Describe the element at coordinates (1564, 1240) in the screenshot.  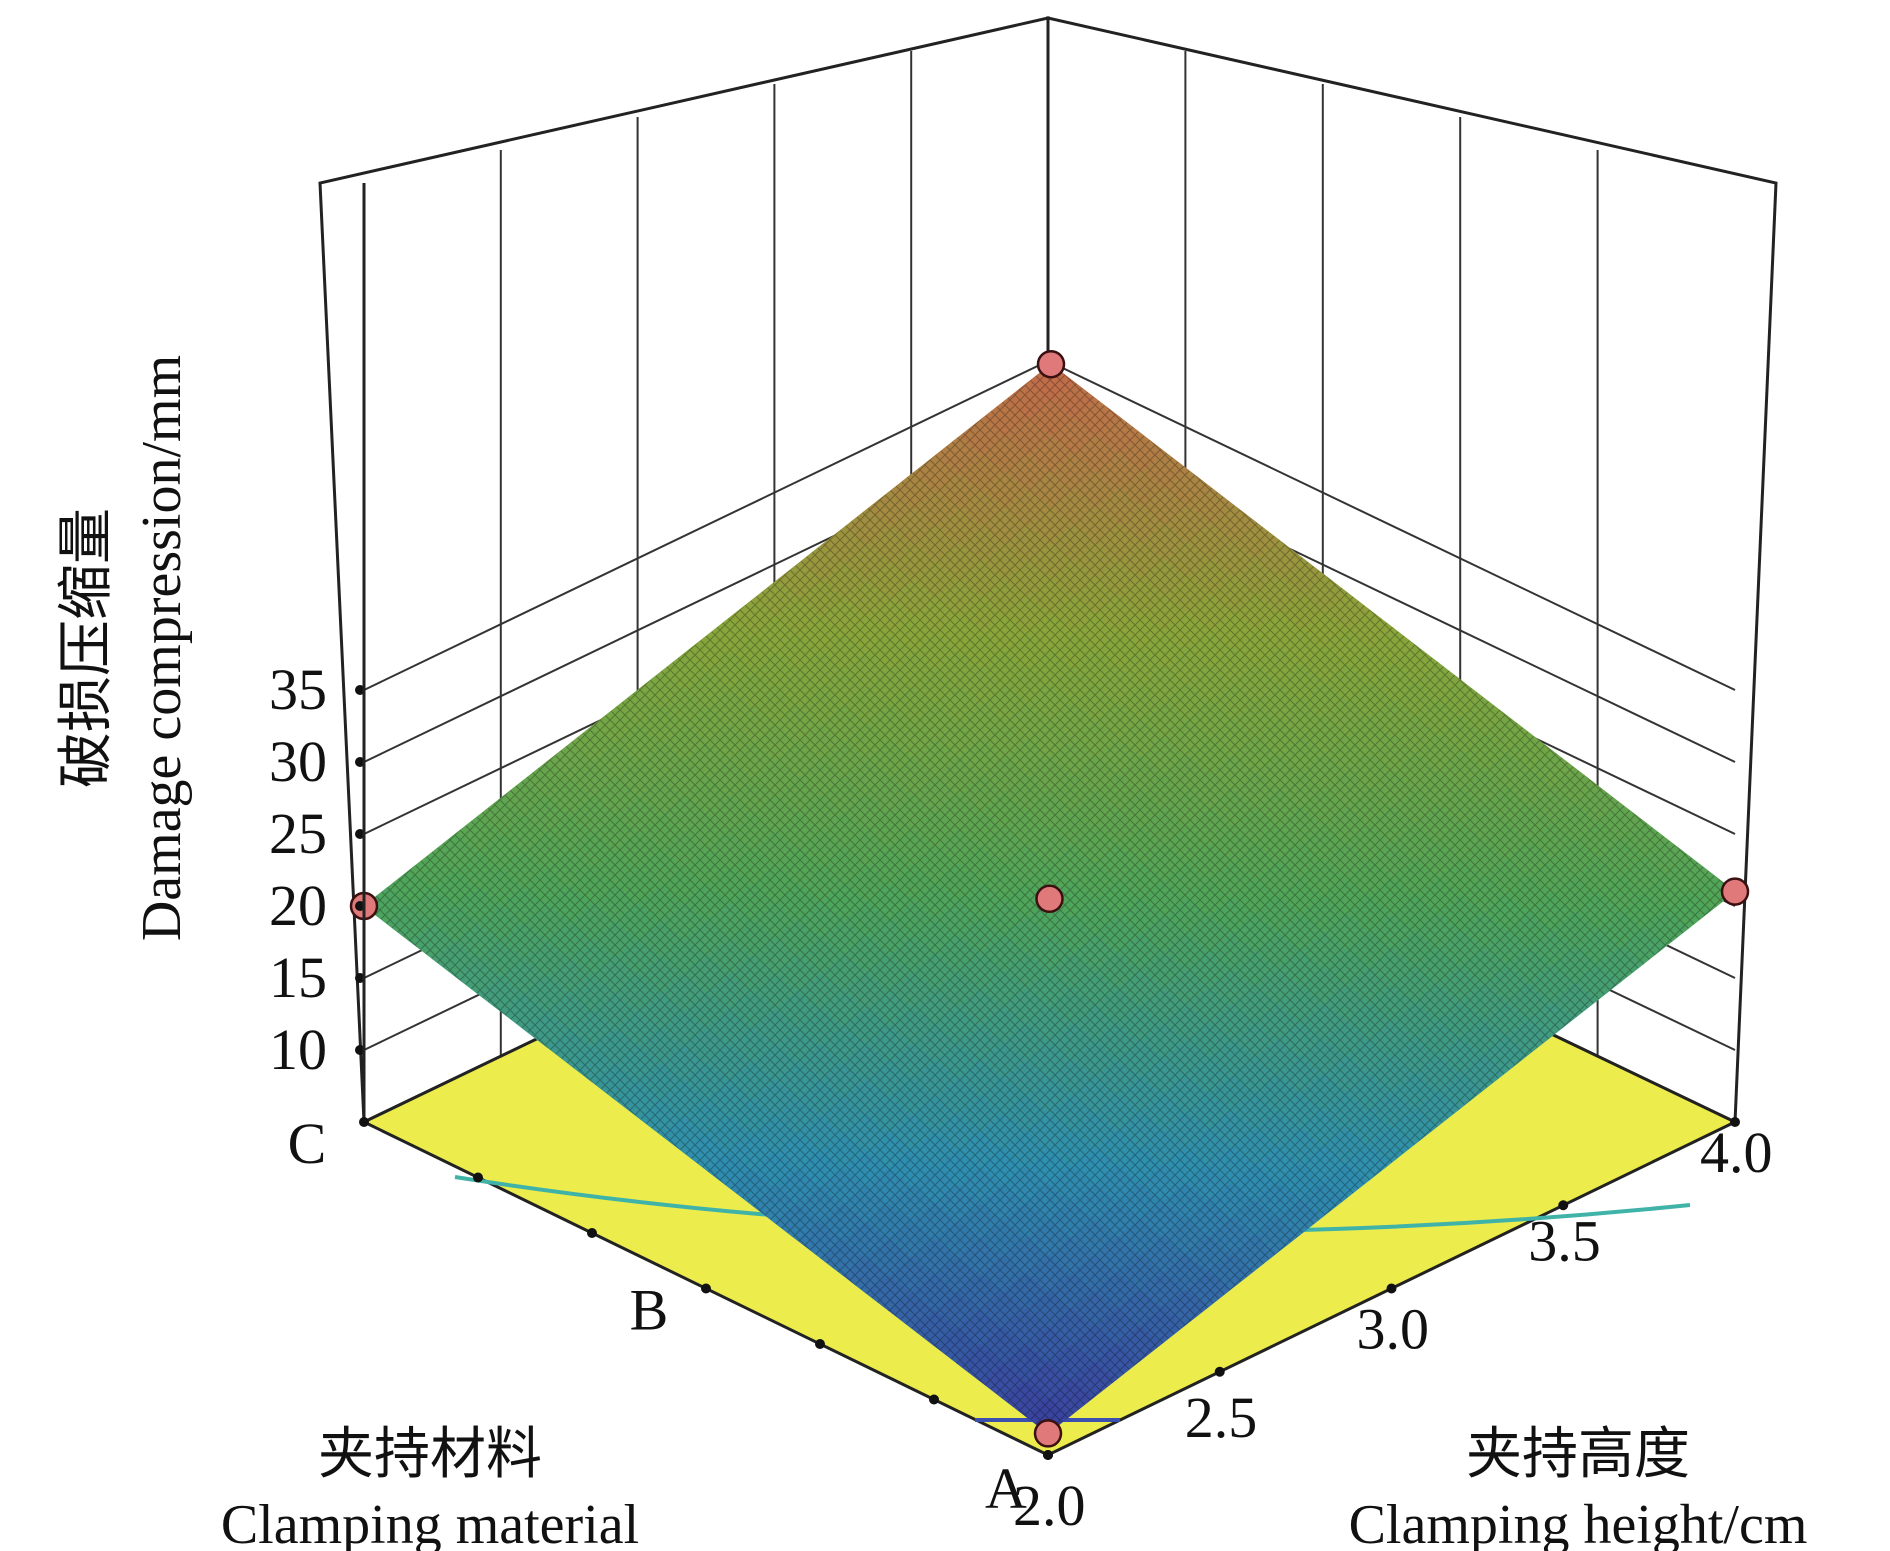
I see `y-tick-label: 3.5` at that location.